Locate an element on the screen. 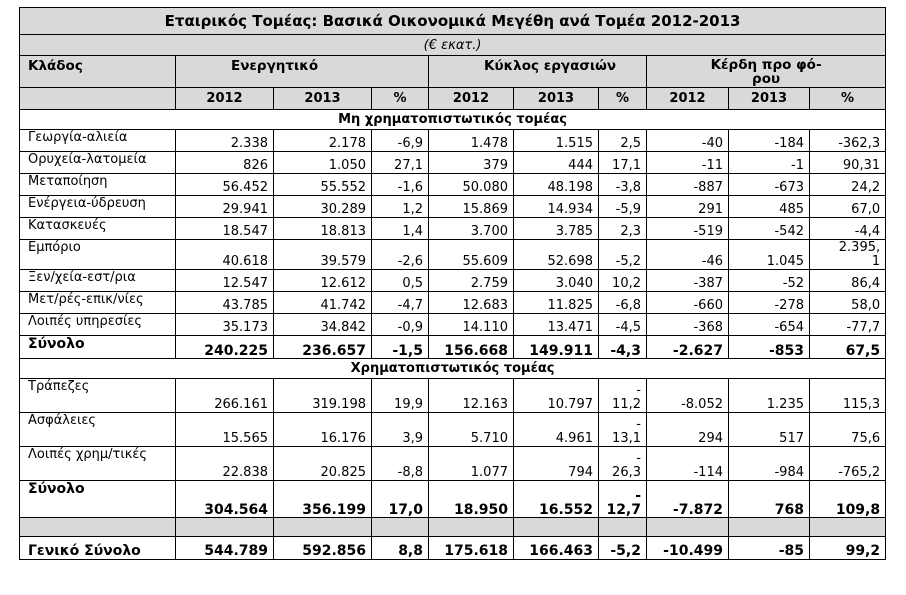 The image size is (906, 595). value-cell: 50.080 is located at coordinates (471, 184).